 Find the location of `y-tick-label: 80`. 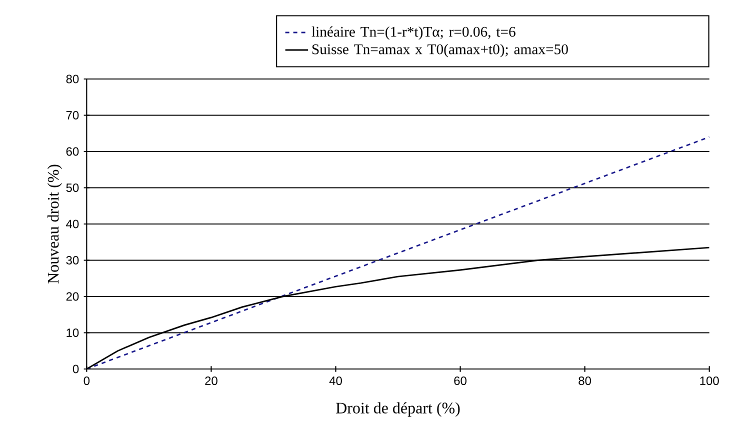

y-tick-label: 80 is located at coordinates (72, 79).